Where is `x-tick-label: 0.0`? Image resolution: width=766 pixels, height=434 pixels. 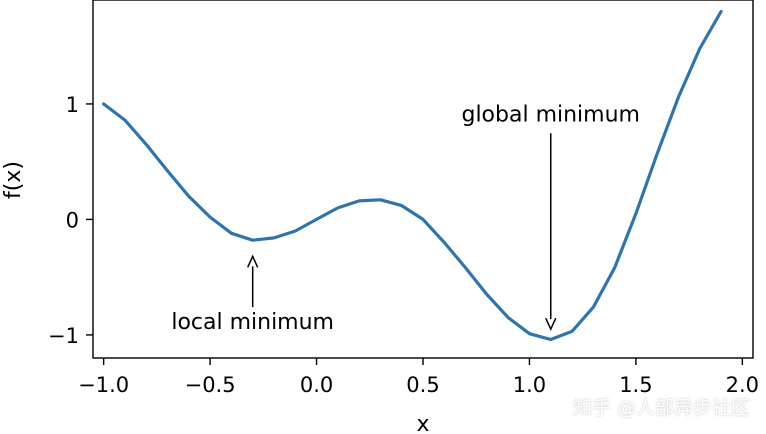 x-tick-label: 0.0 is located at coordinates (316, 385).